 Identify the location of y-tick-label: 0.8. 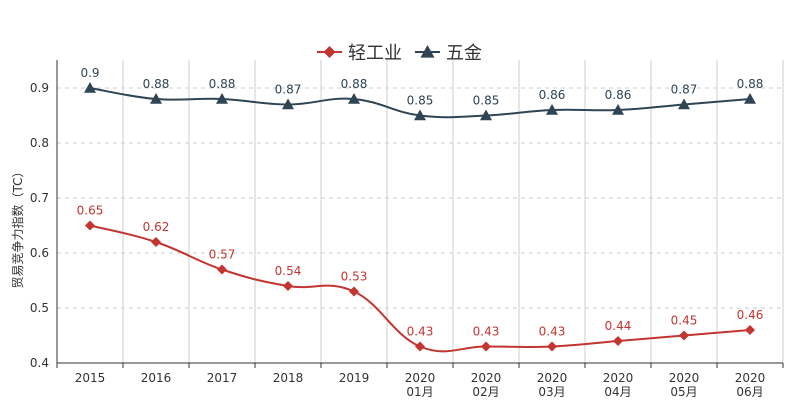
(39, 143).